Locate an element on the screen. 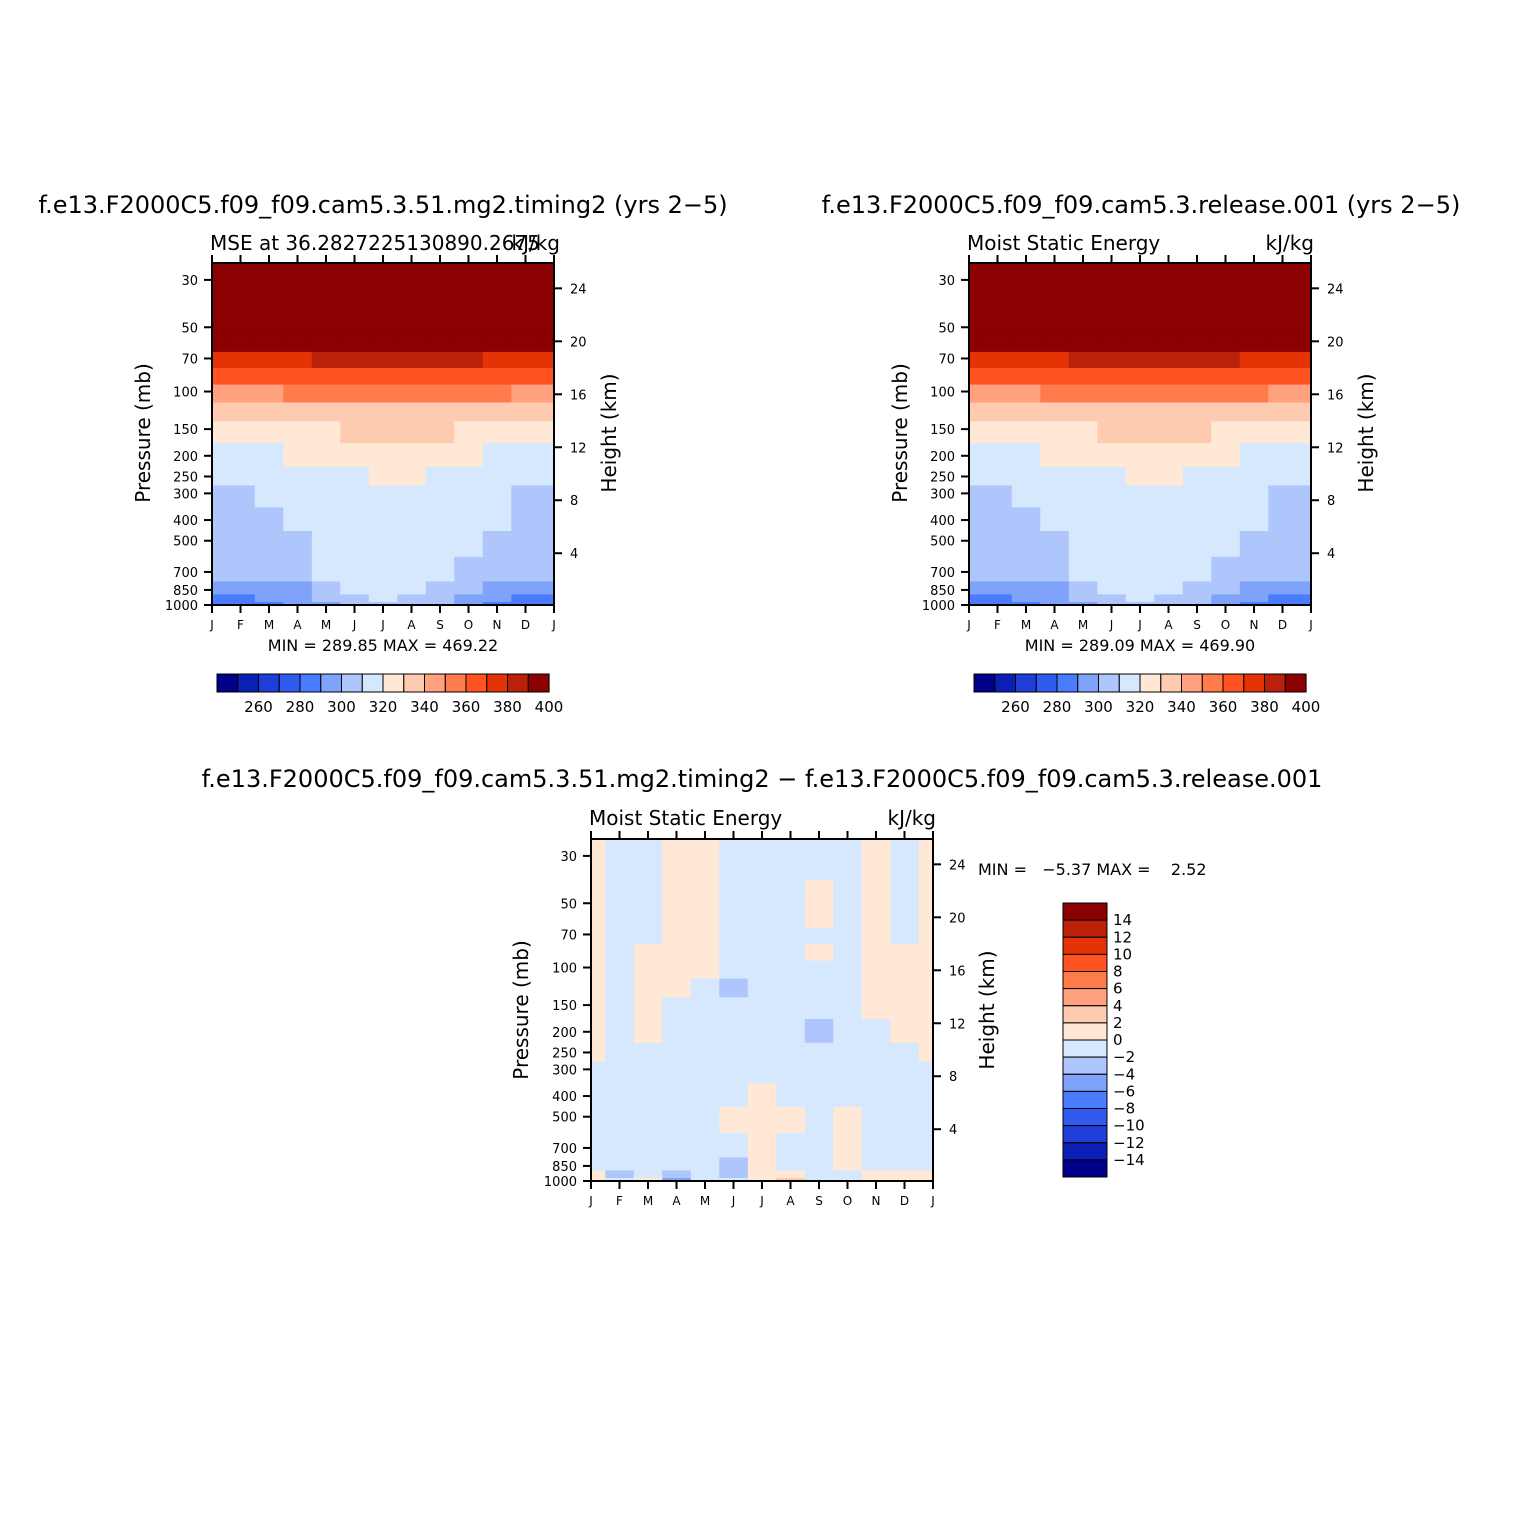 The width and height of the screenshot is (1524, 1524). y2-tick-label: 12 is located at coordinates (957, 1024).